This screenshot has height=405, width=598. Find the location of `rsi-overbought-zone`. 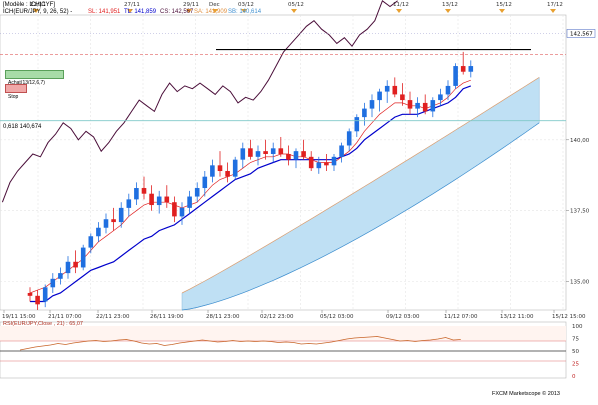

rsi-overbought-zone is located at coordinates (283, 333).